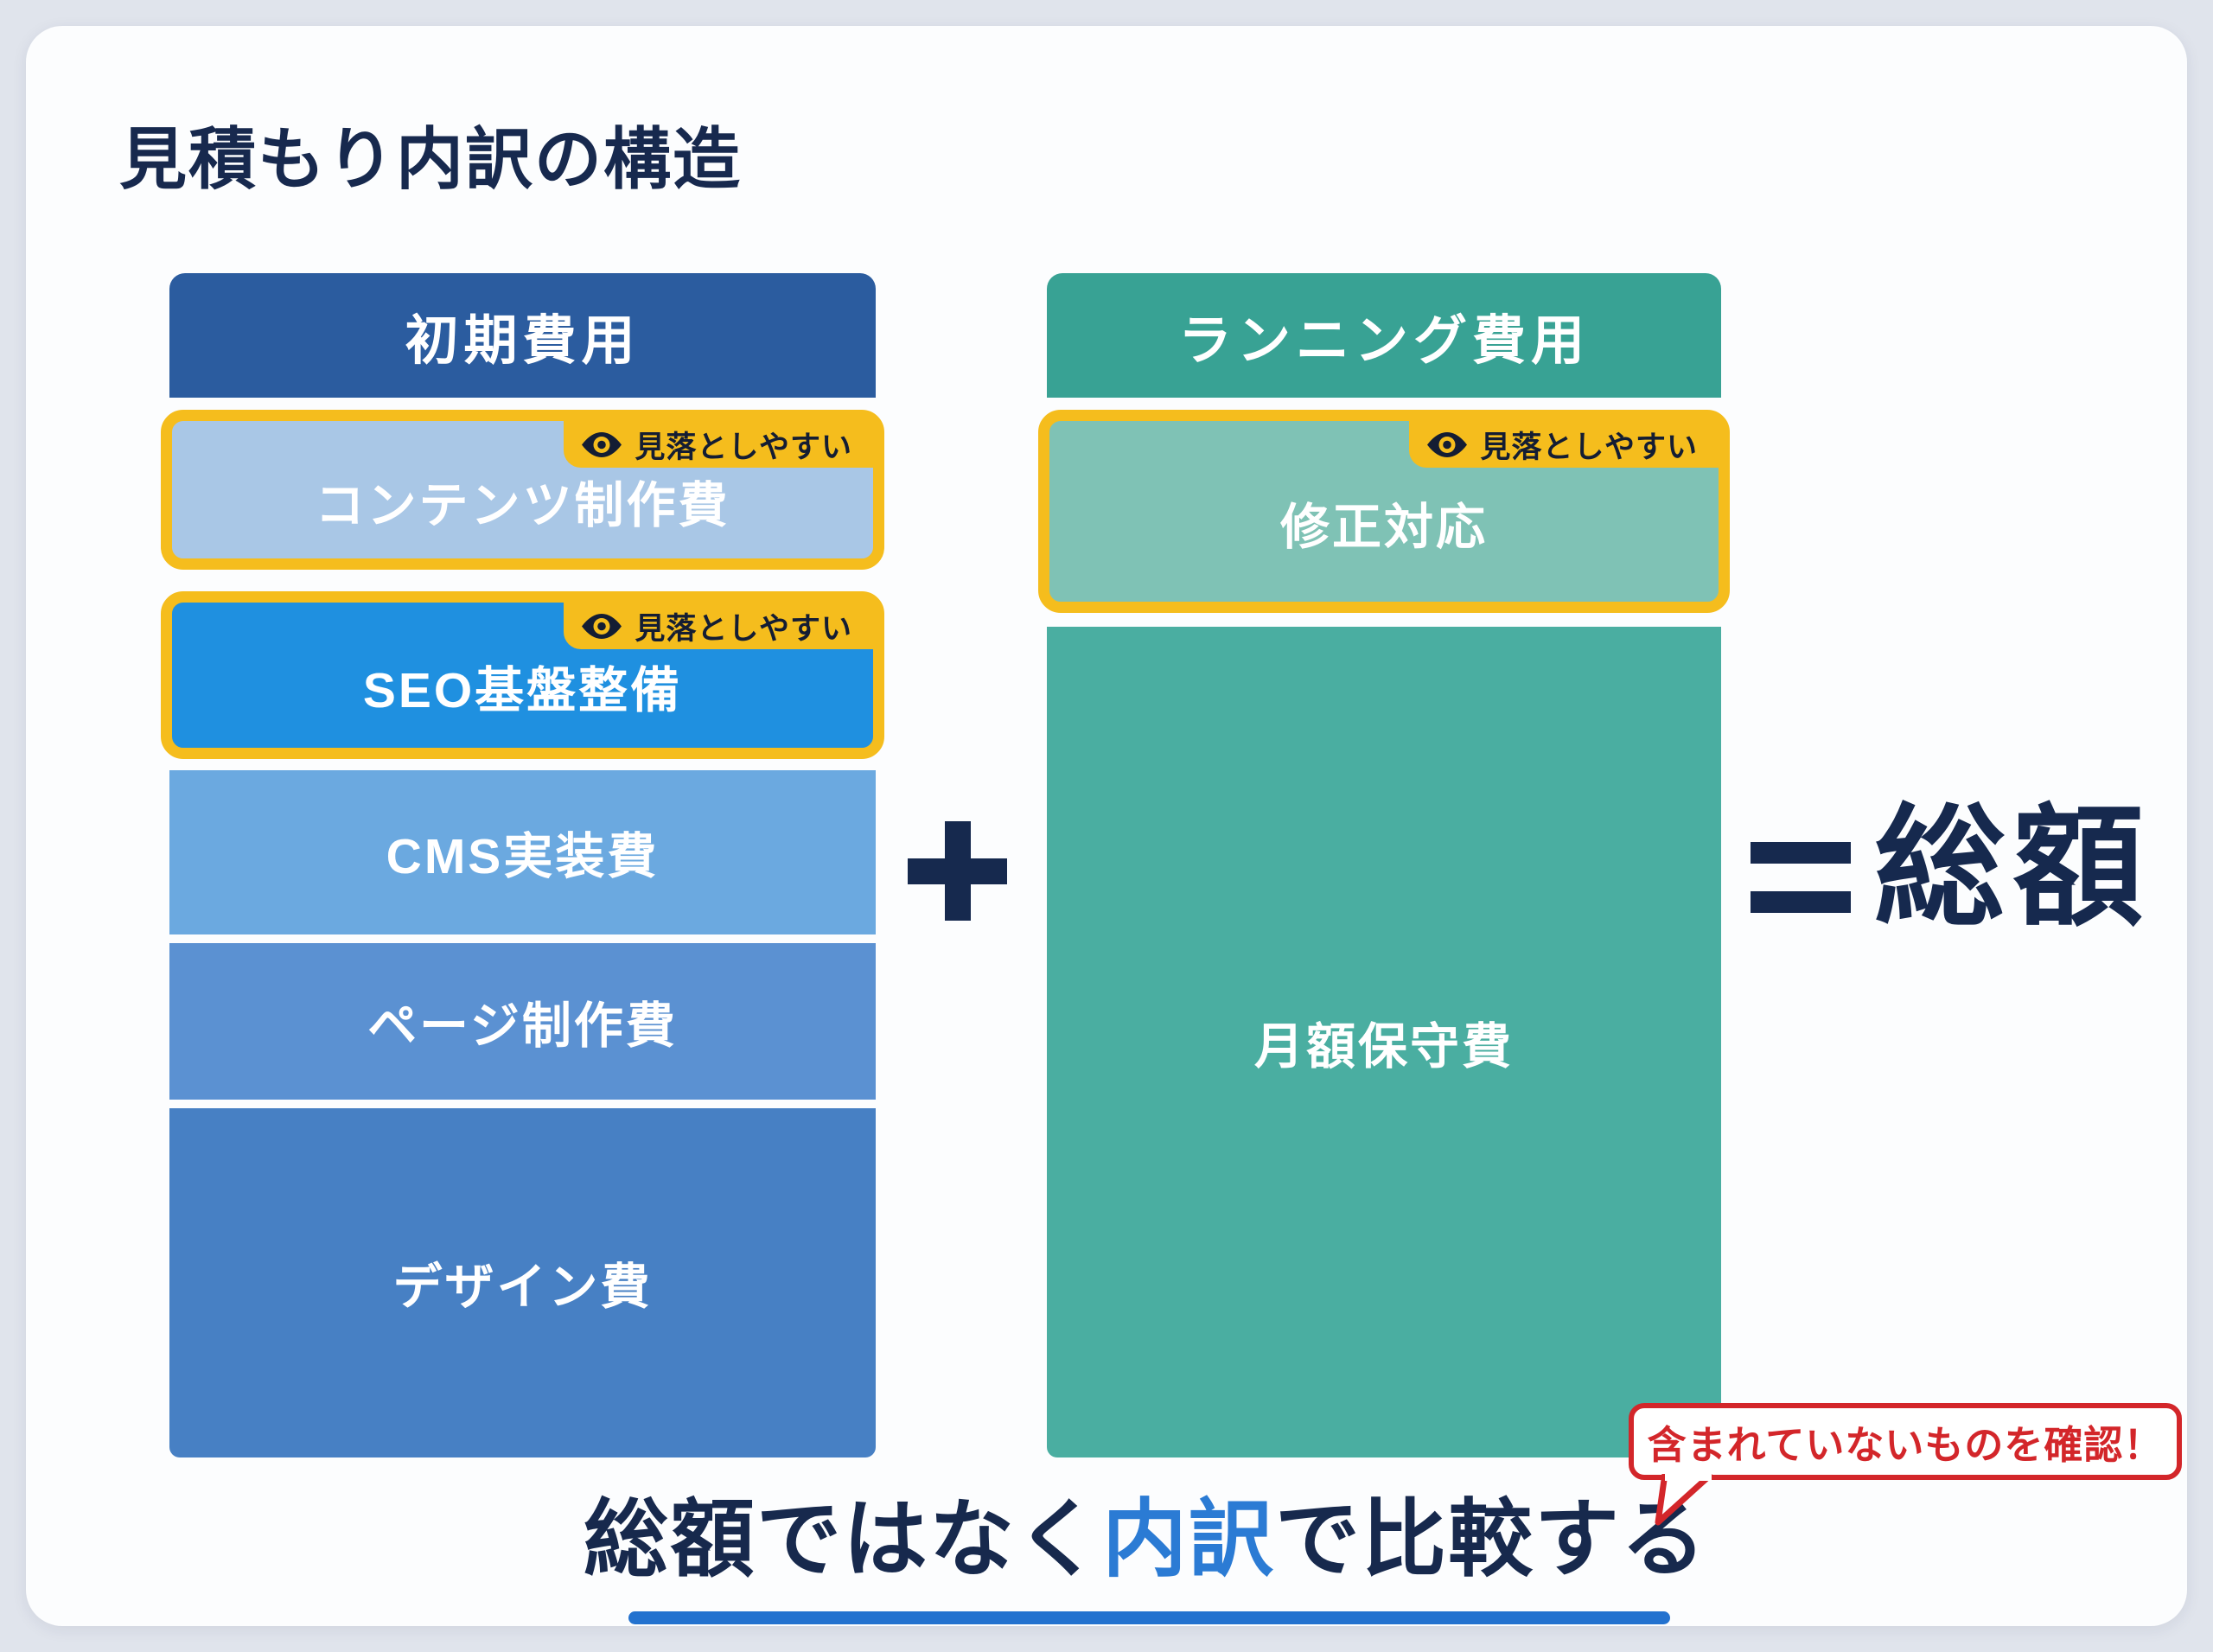 This screenshot has height=1652, width=2213. I want to click on callout-bubble-tail, so click(1684, 1500).